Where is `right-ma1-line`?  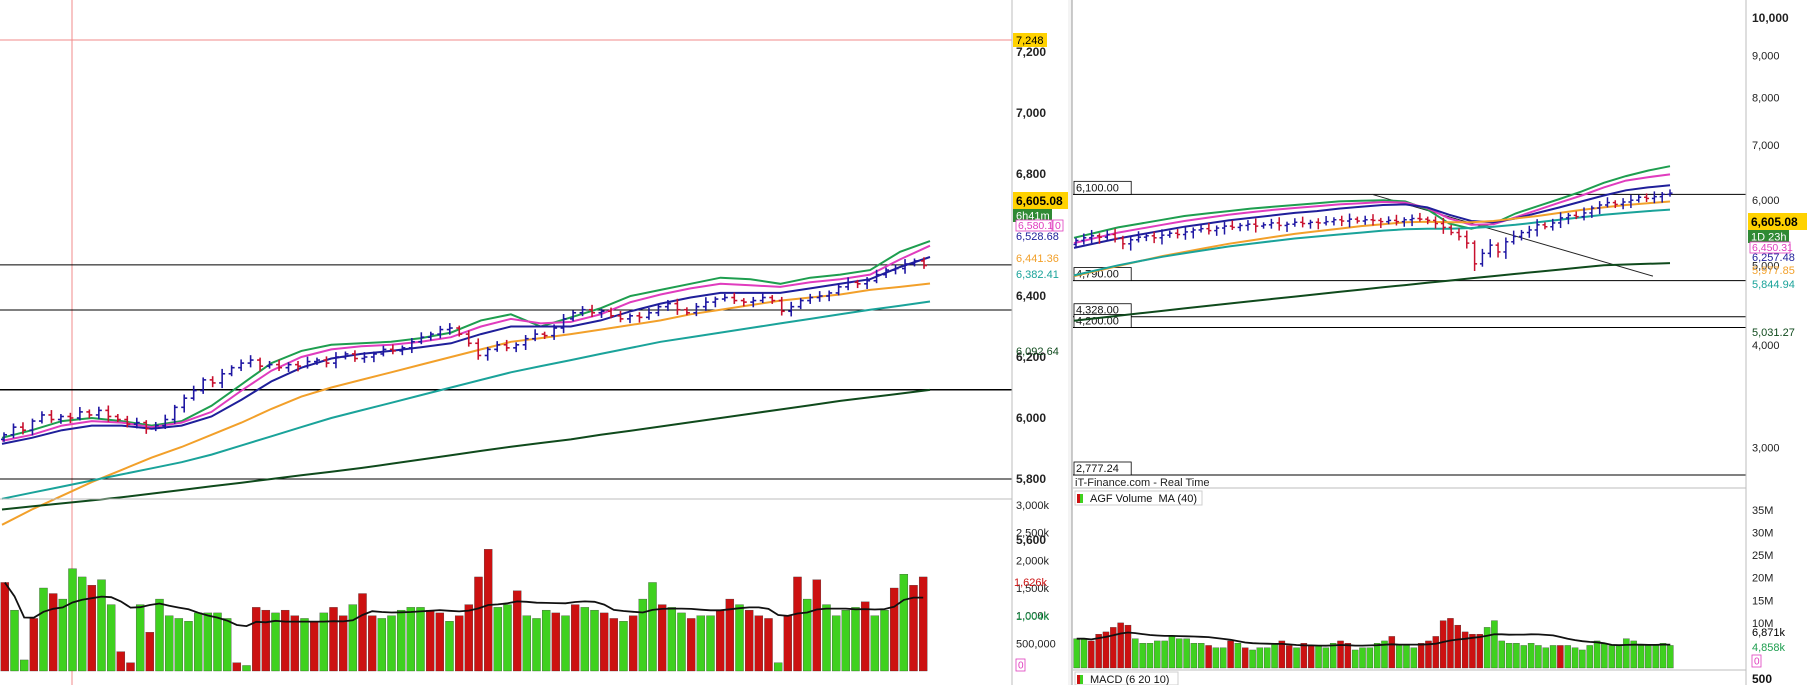 right-ma1-line is located at coordinates (1372, 202).